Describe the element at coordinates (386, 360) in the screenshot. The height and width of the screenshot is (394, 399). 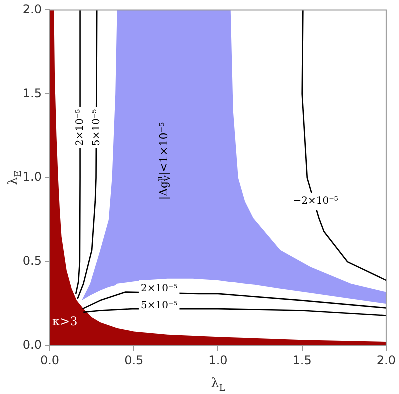
I see `x-tick-label: 2.0` at that location.